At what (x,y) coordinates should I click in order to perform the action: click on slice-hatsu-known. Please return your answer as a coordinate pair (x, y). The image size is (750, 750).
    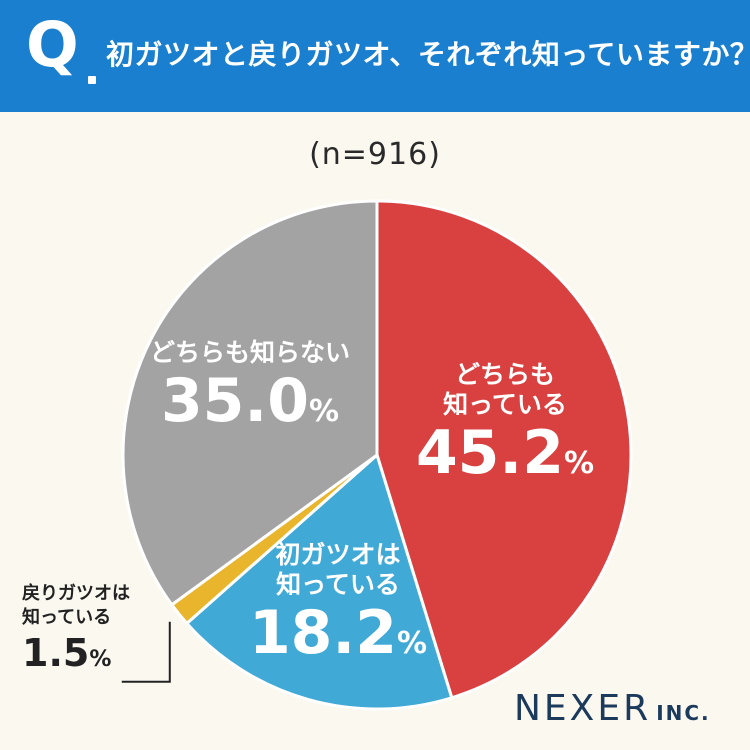
    Looking at the image, I should click on (319, 581).